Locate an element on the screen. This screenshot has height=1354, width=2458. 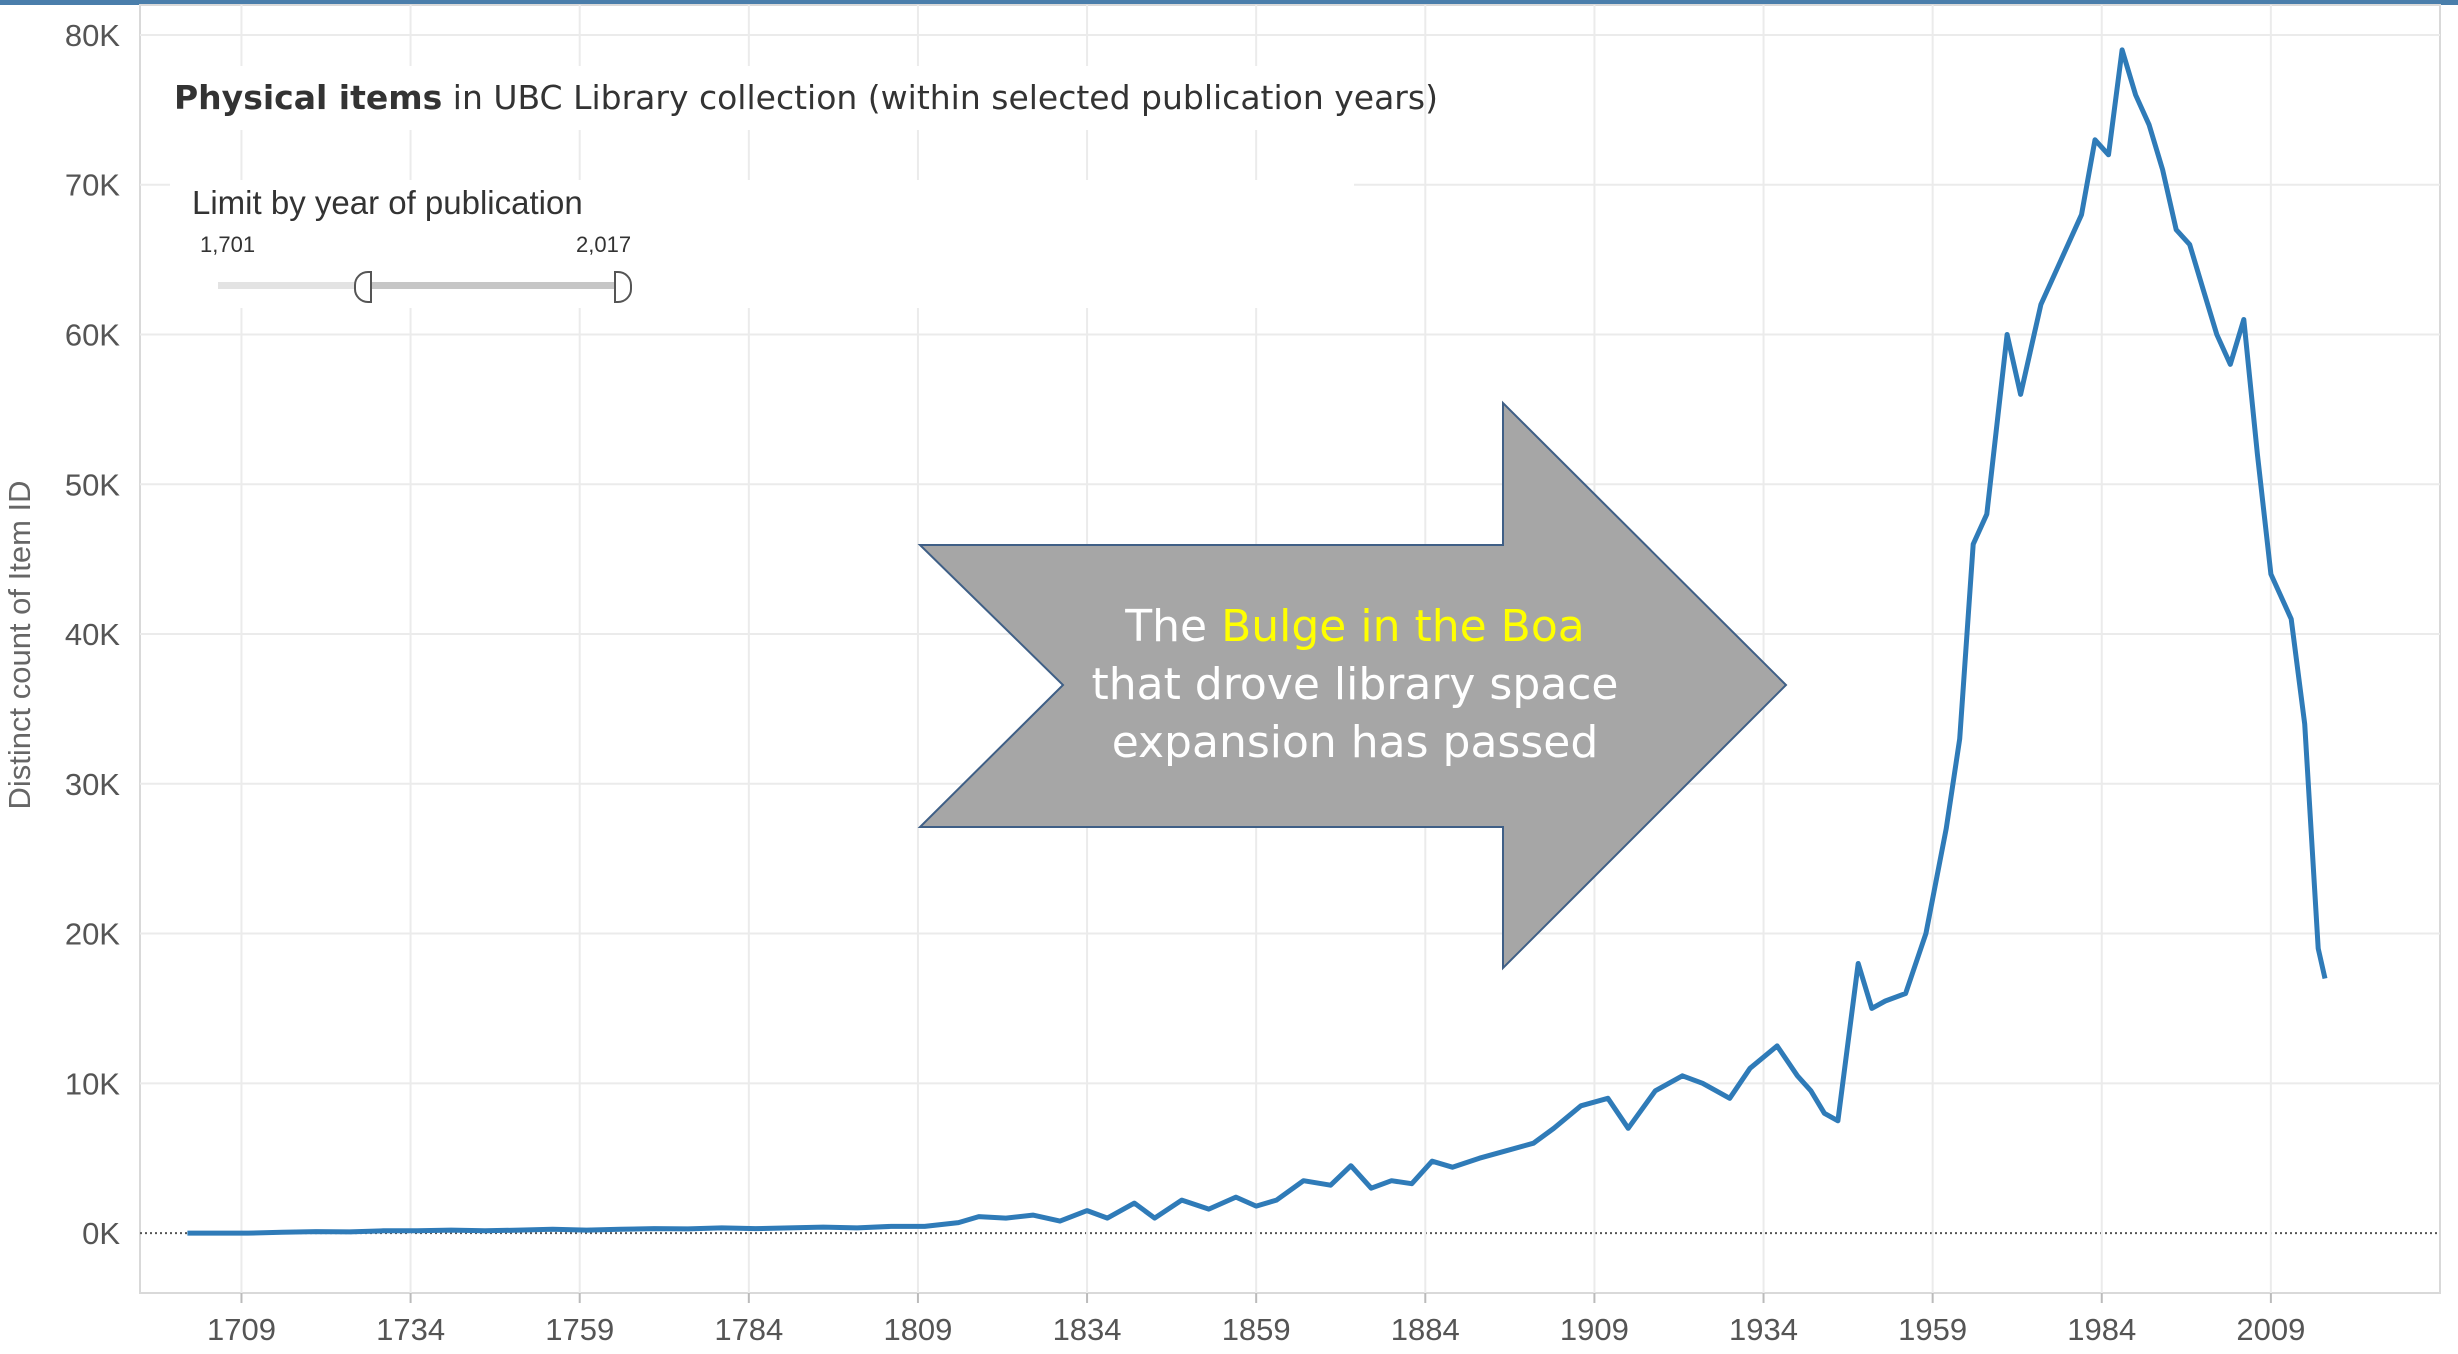
y-axis-label: Distinct count of Item ID is located at coordinates (19, 644).